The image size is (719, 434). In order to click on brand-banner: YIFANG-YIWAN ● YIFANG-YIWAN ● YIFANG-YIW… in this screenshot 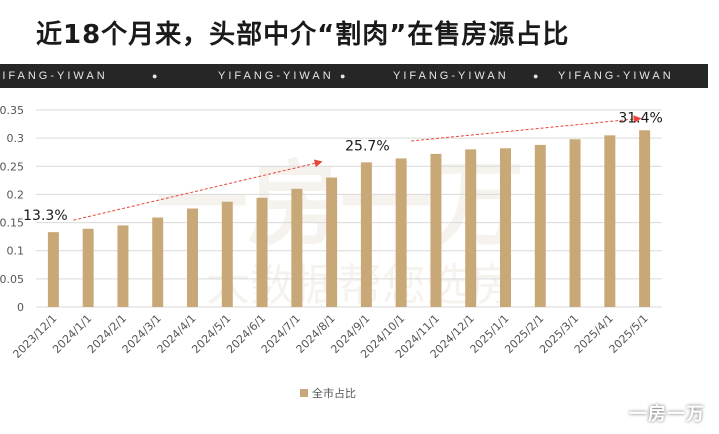, I will do `click(354, 76)`.